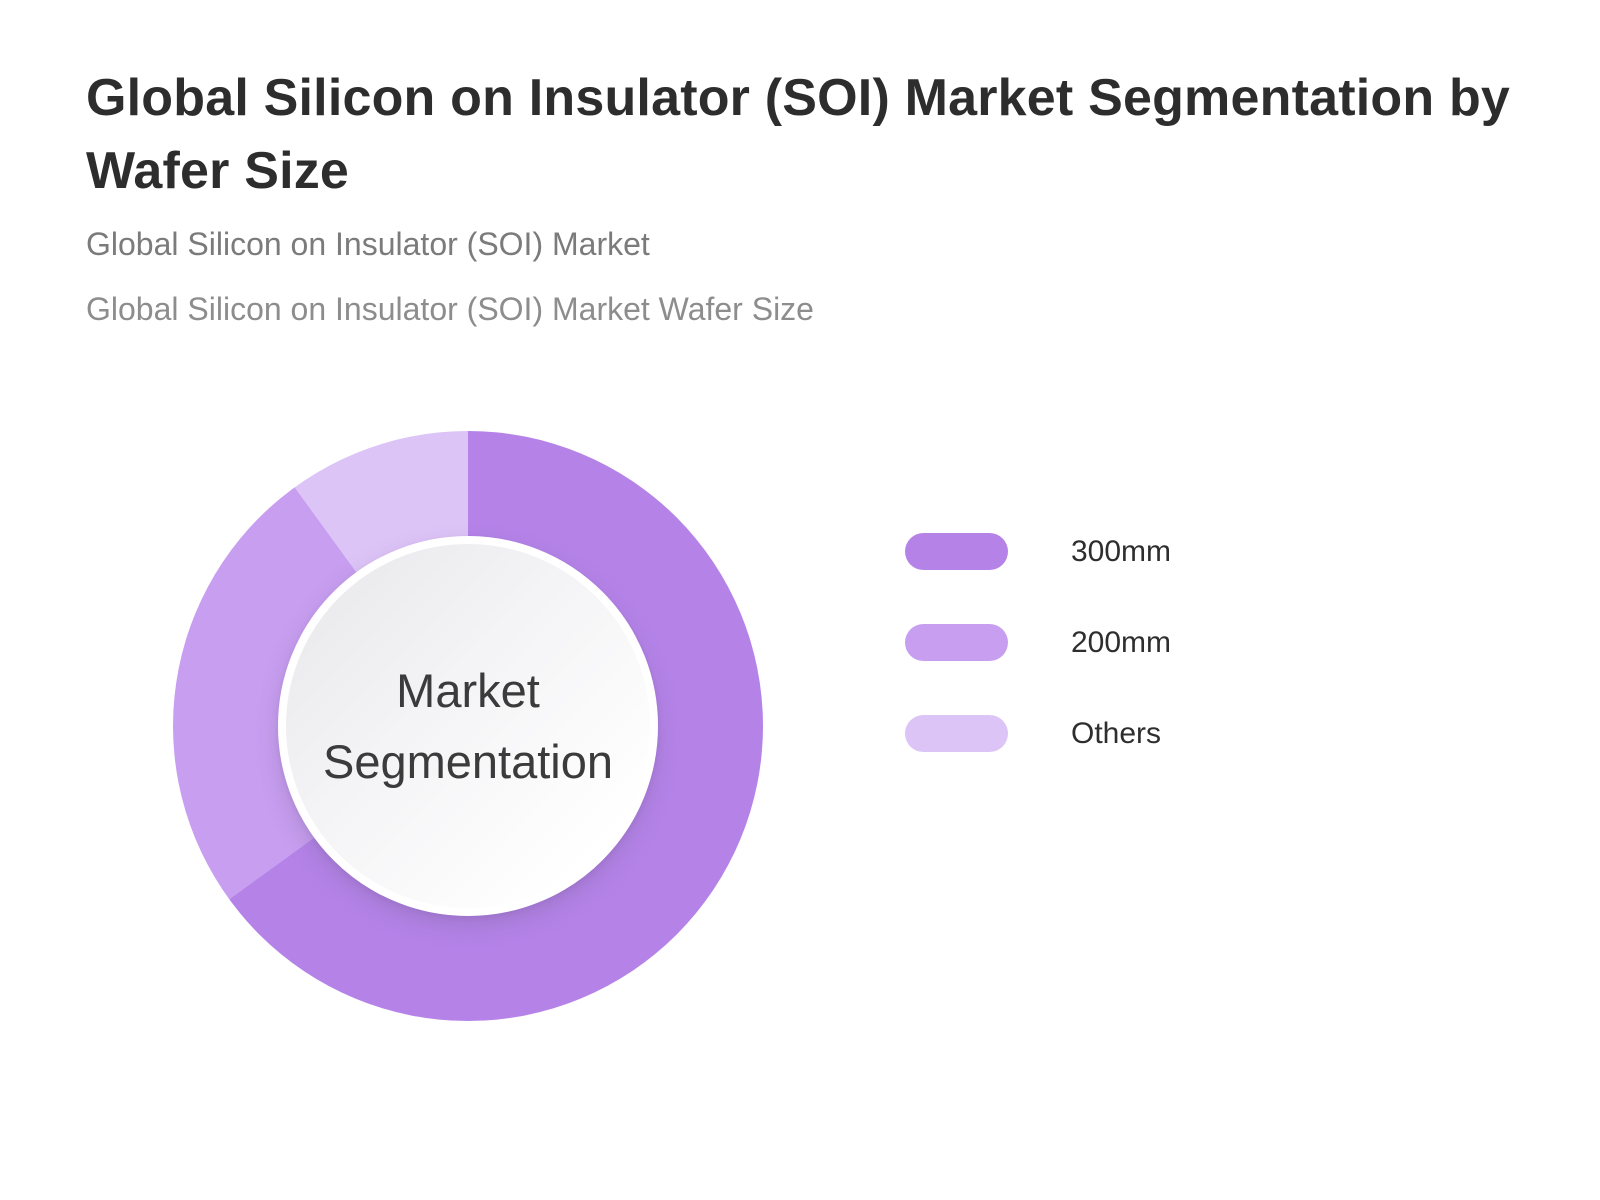 This screenshot has height=1200, width=1600. I want to click on legend-item-200mm: 200mm, so click(1038, 642).